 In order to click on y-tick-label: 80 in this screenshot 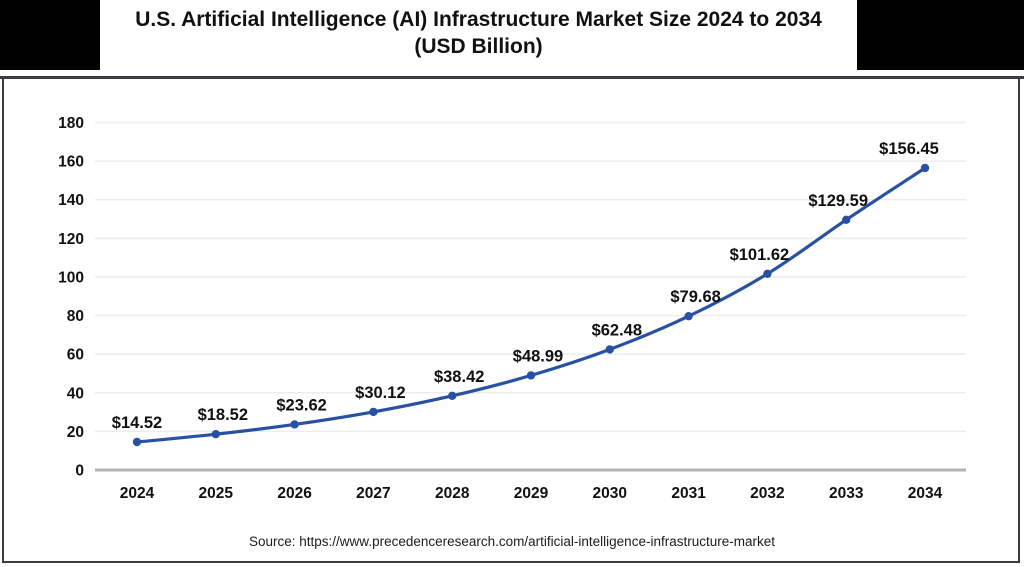, I will do `click(75, 316)`.